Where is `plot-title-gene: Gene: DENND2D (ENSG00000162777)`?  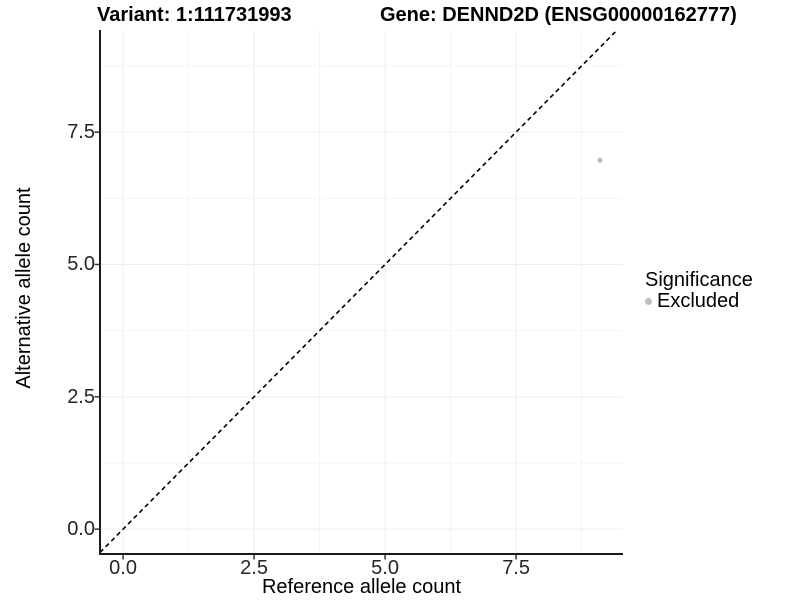 plot-title-gene: Gene: DENND2D (ENSG00000162777) is located at coordinates (558, 15).